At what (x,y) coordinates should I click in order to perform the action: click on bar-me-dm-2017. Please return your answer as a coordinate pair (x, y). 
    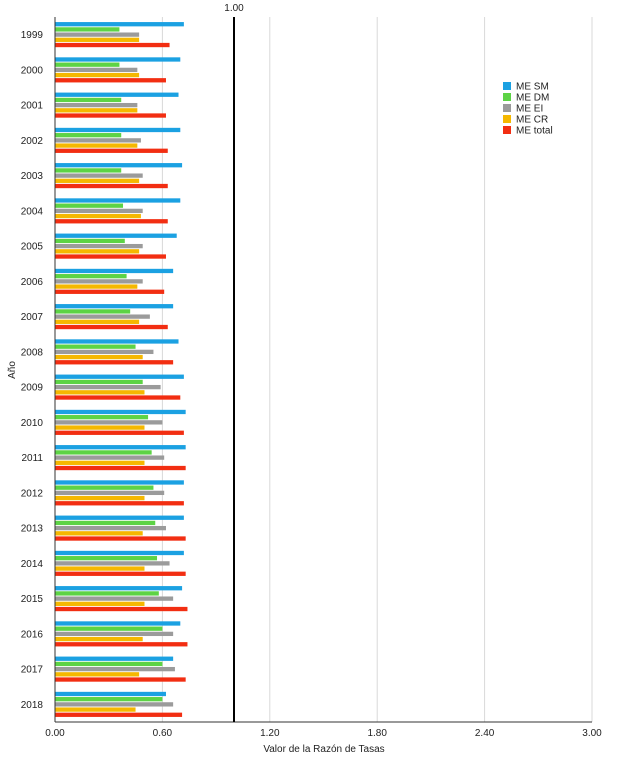
    Looking at the image, I should click on (109, 664).